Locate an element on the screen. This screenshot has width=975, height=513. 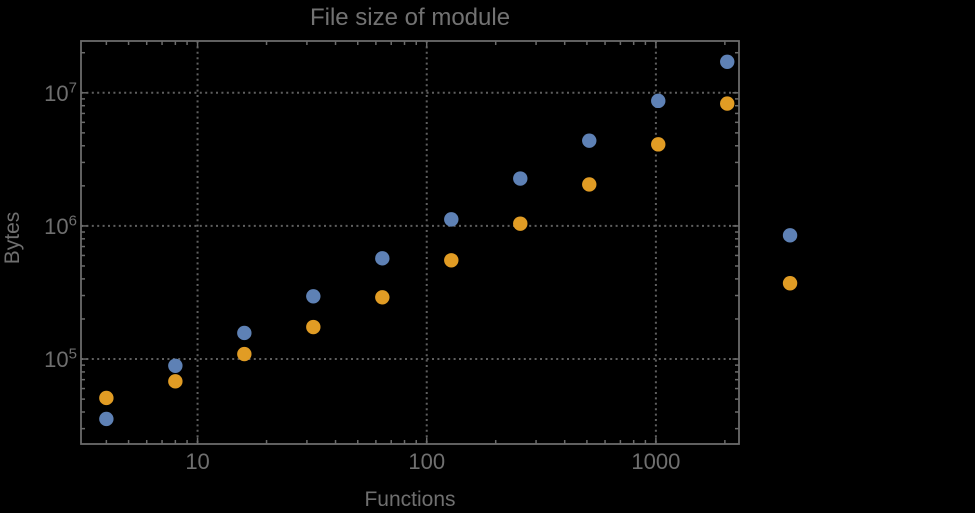
y-tick-label: 10⁶ is located at coordinates (60, 225).